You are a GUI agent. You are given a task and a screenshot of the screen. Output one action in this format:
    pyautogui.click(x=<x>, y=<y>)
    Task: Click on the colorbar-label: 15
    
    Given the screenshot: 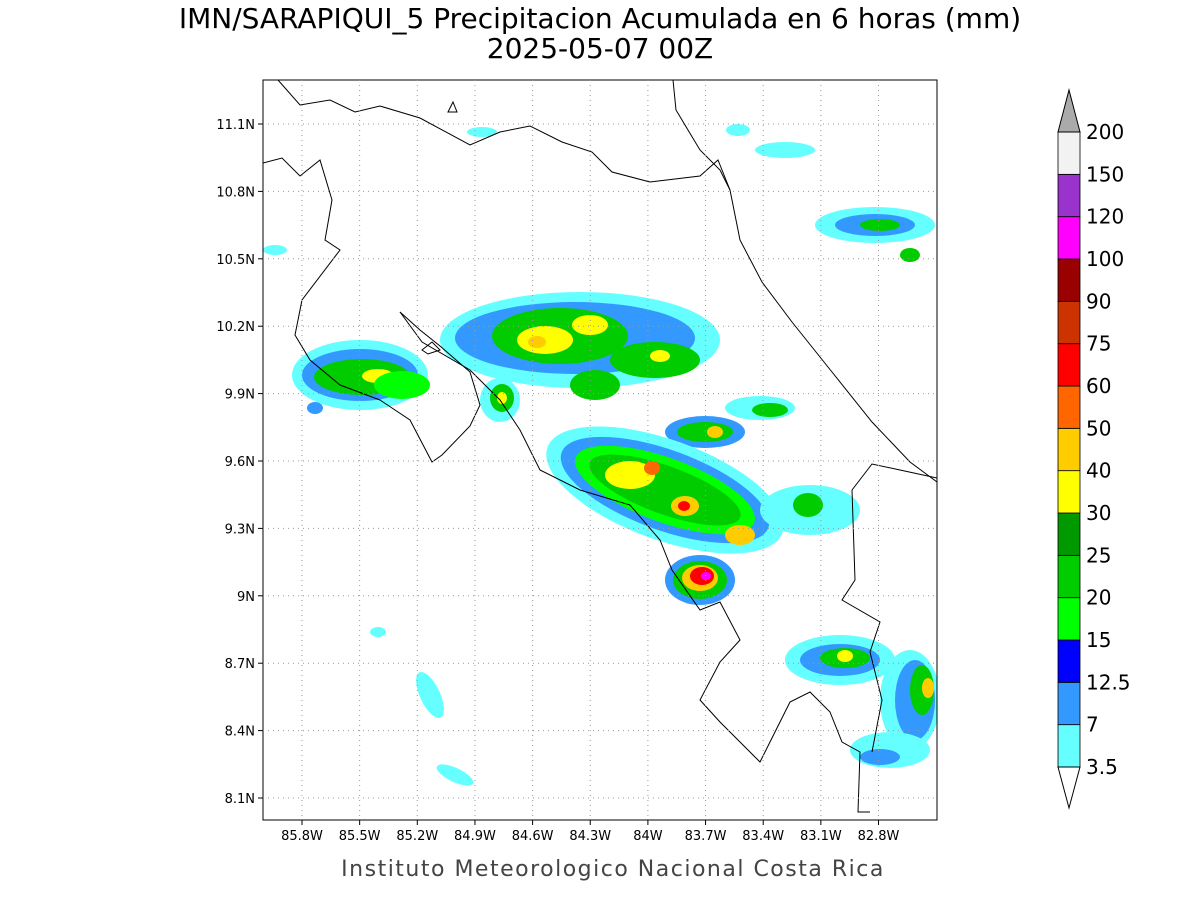 What is the action you would take?
    pyautogui.click(x=1098, y=640)
    